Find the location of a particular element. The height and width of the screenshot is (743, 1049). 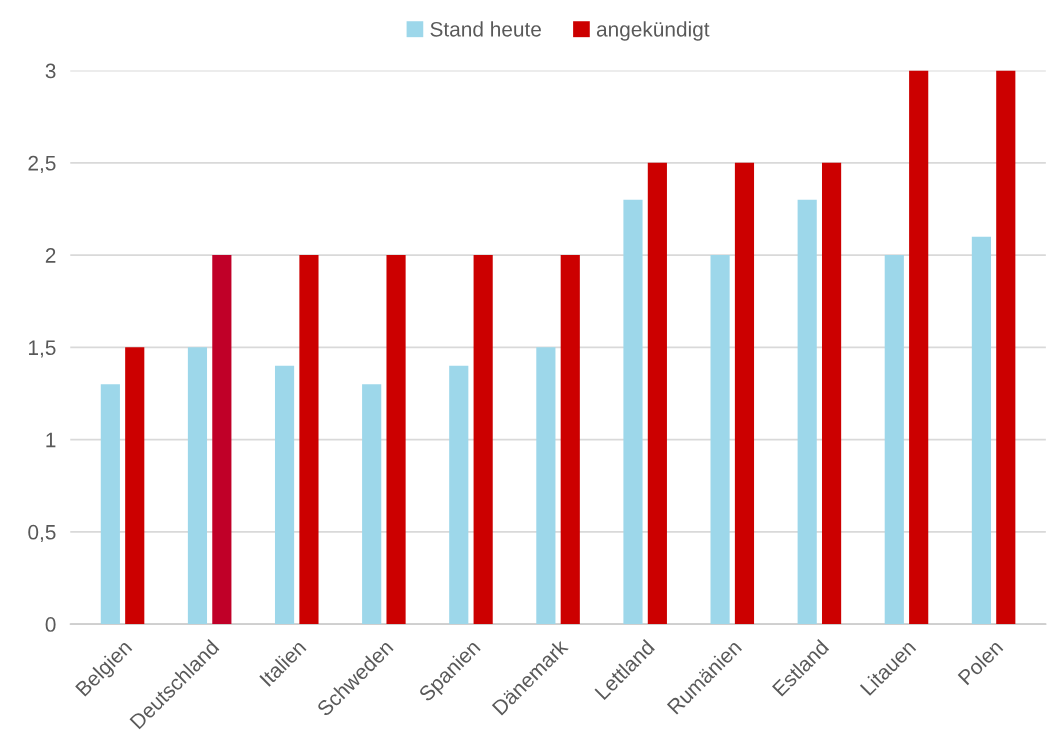

y-tick-label: 3 is located at coordinates (50, 71).